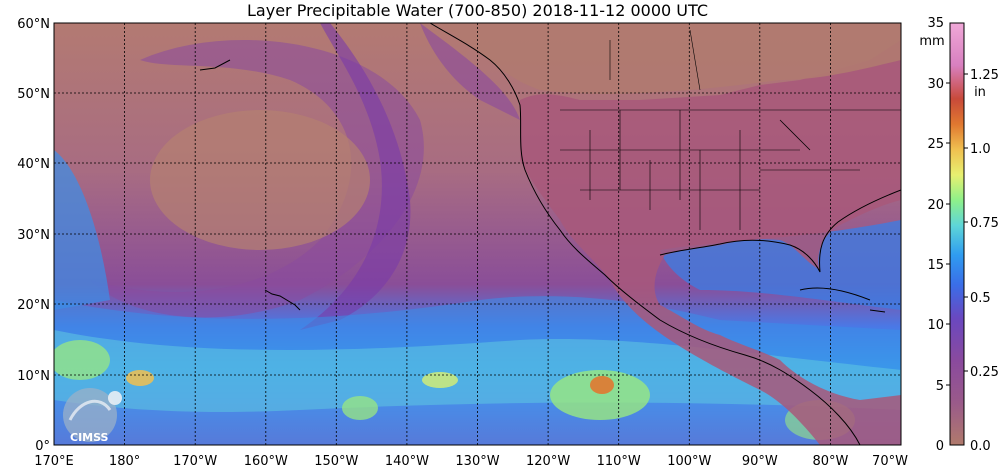  I want to click on lon-label: 160°W, so click(266, 461).